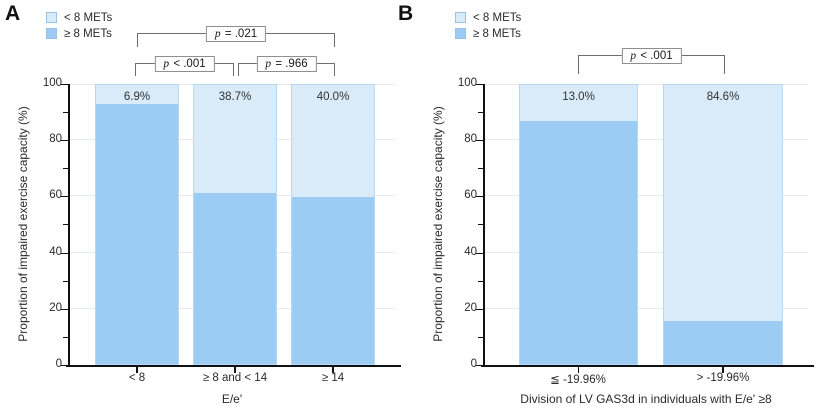  Describe the element at coordinates (460, 17) in the screenshot. I see `legend-swatch-light-icon` at that location.